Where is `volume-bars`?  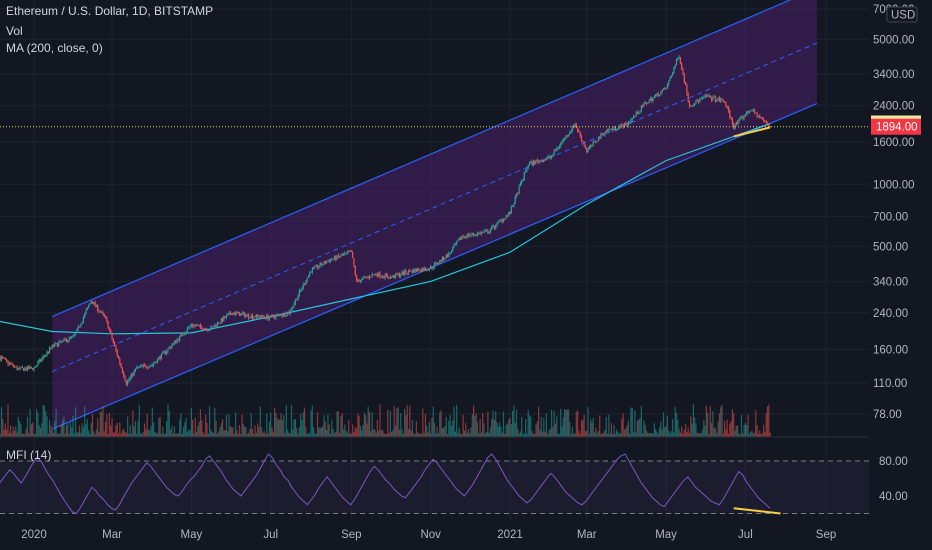 volume-bars is located at coordinates (385, 420).